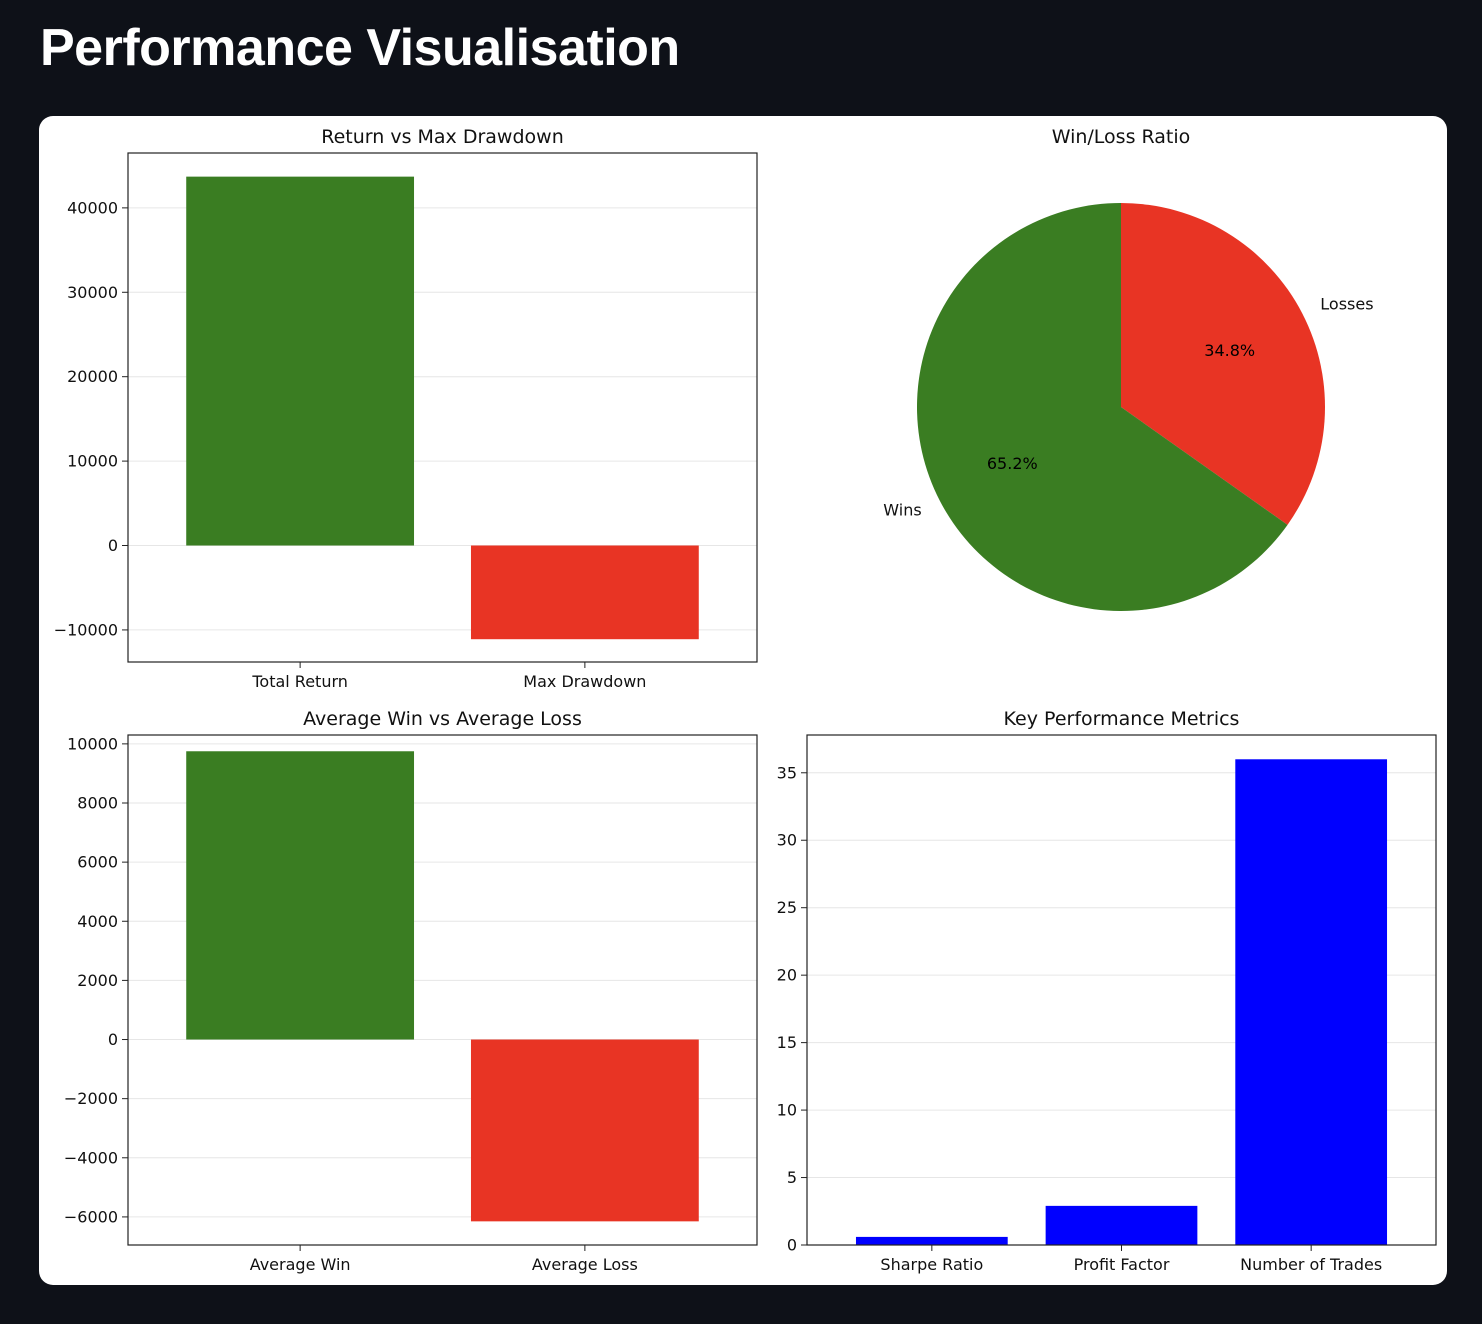  I want to click on chart-title: Key Performance Metrics, so click(1122, 719).